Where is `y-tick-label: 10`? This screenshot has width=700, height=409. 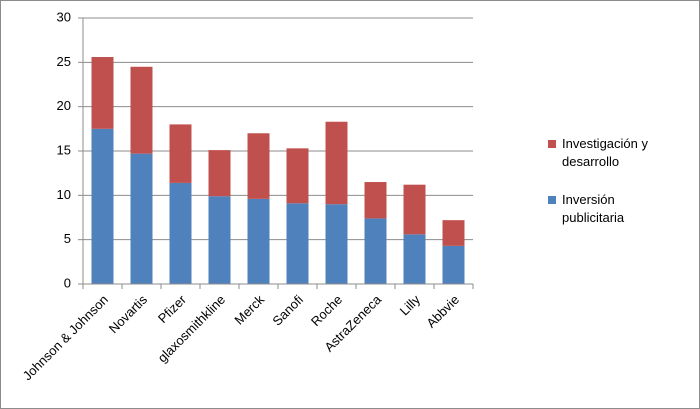 y-tick-label: 10 is located at coordinates (64, 194).